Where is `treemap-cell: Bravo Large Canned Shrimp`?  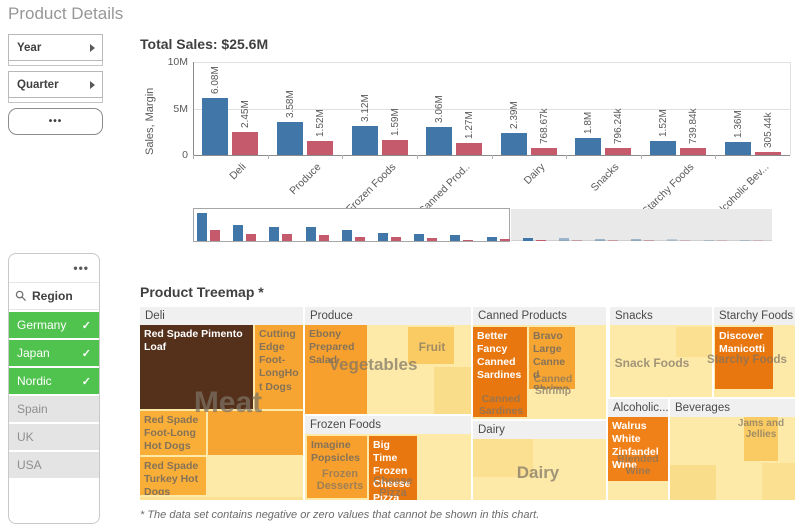 treemap-cell: Bravo Large Canned Shrimp is located at coordinates (552, 358).